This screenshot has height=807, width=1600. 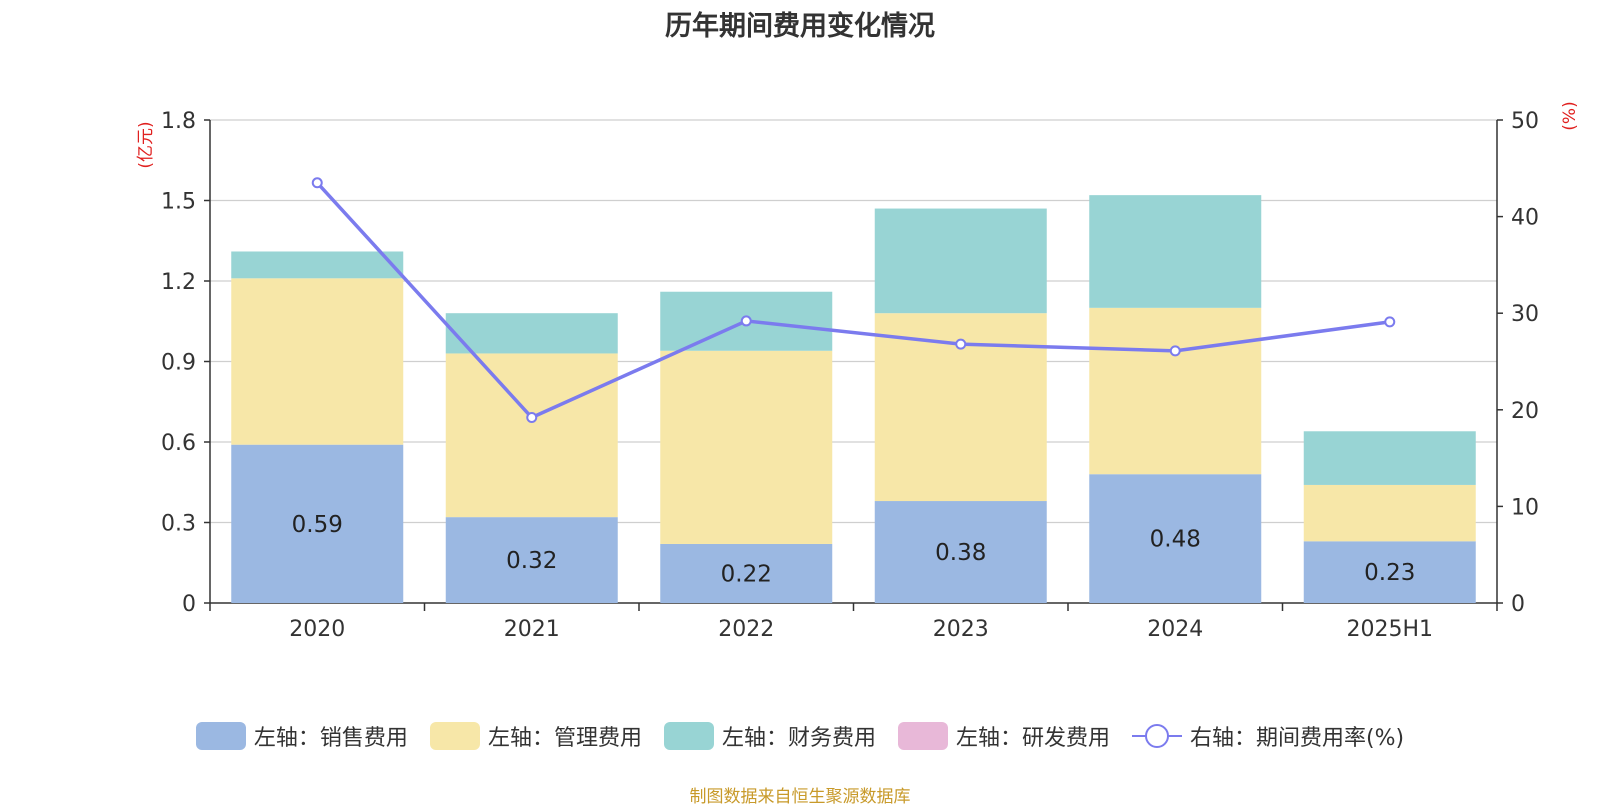 What do you see at coordinates (1032, 738) in the screenshot?
I see `legend-label: 左轴：研发费用` at bounding box center [1032, 738].